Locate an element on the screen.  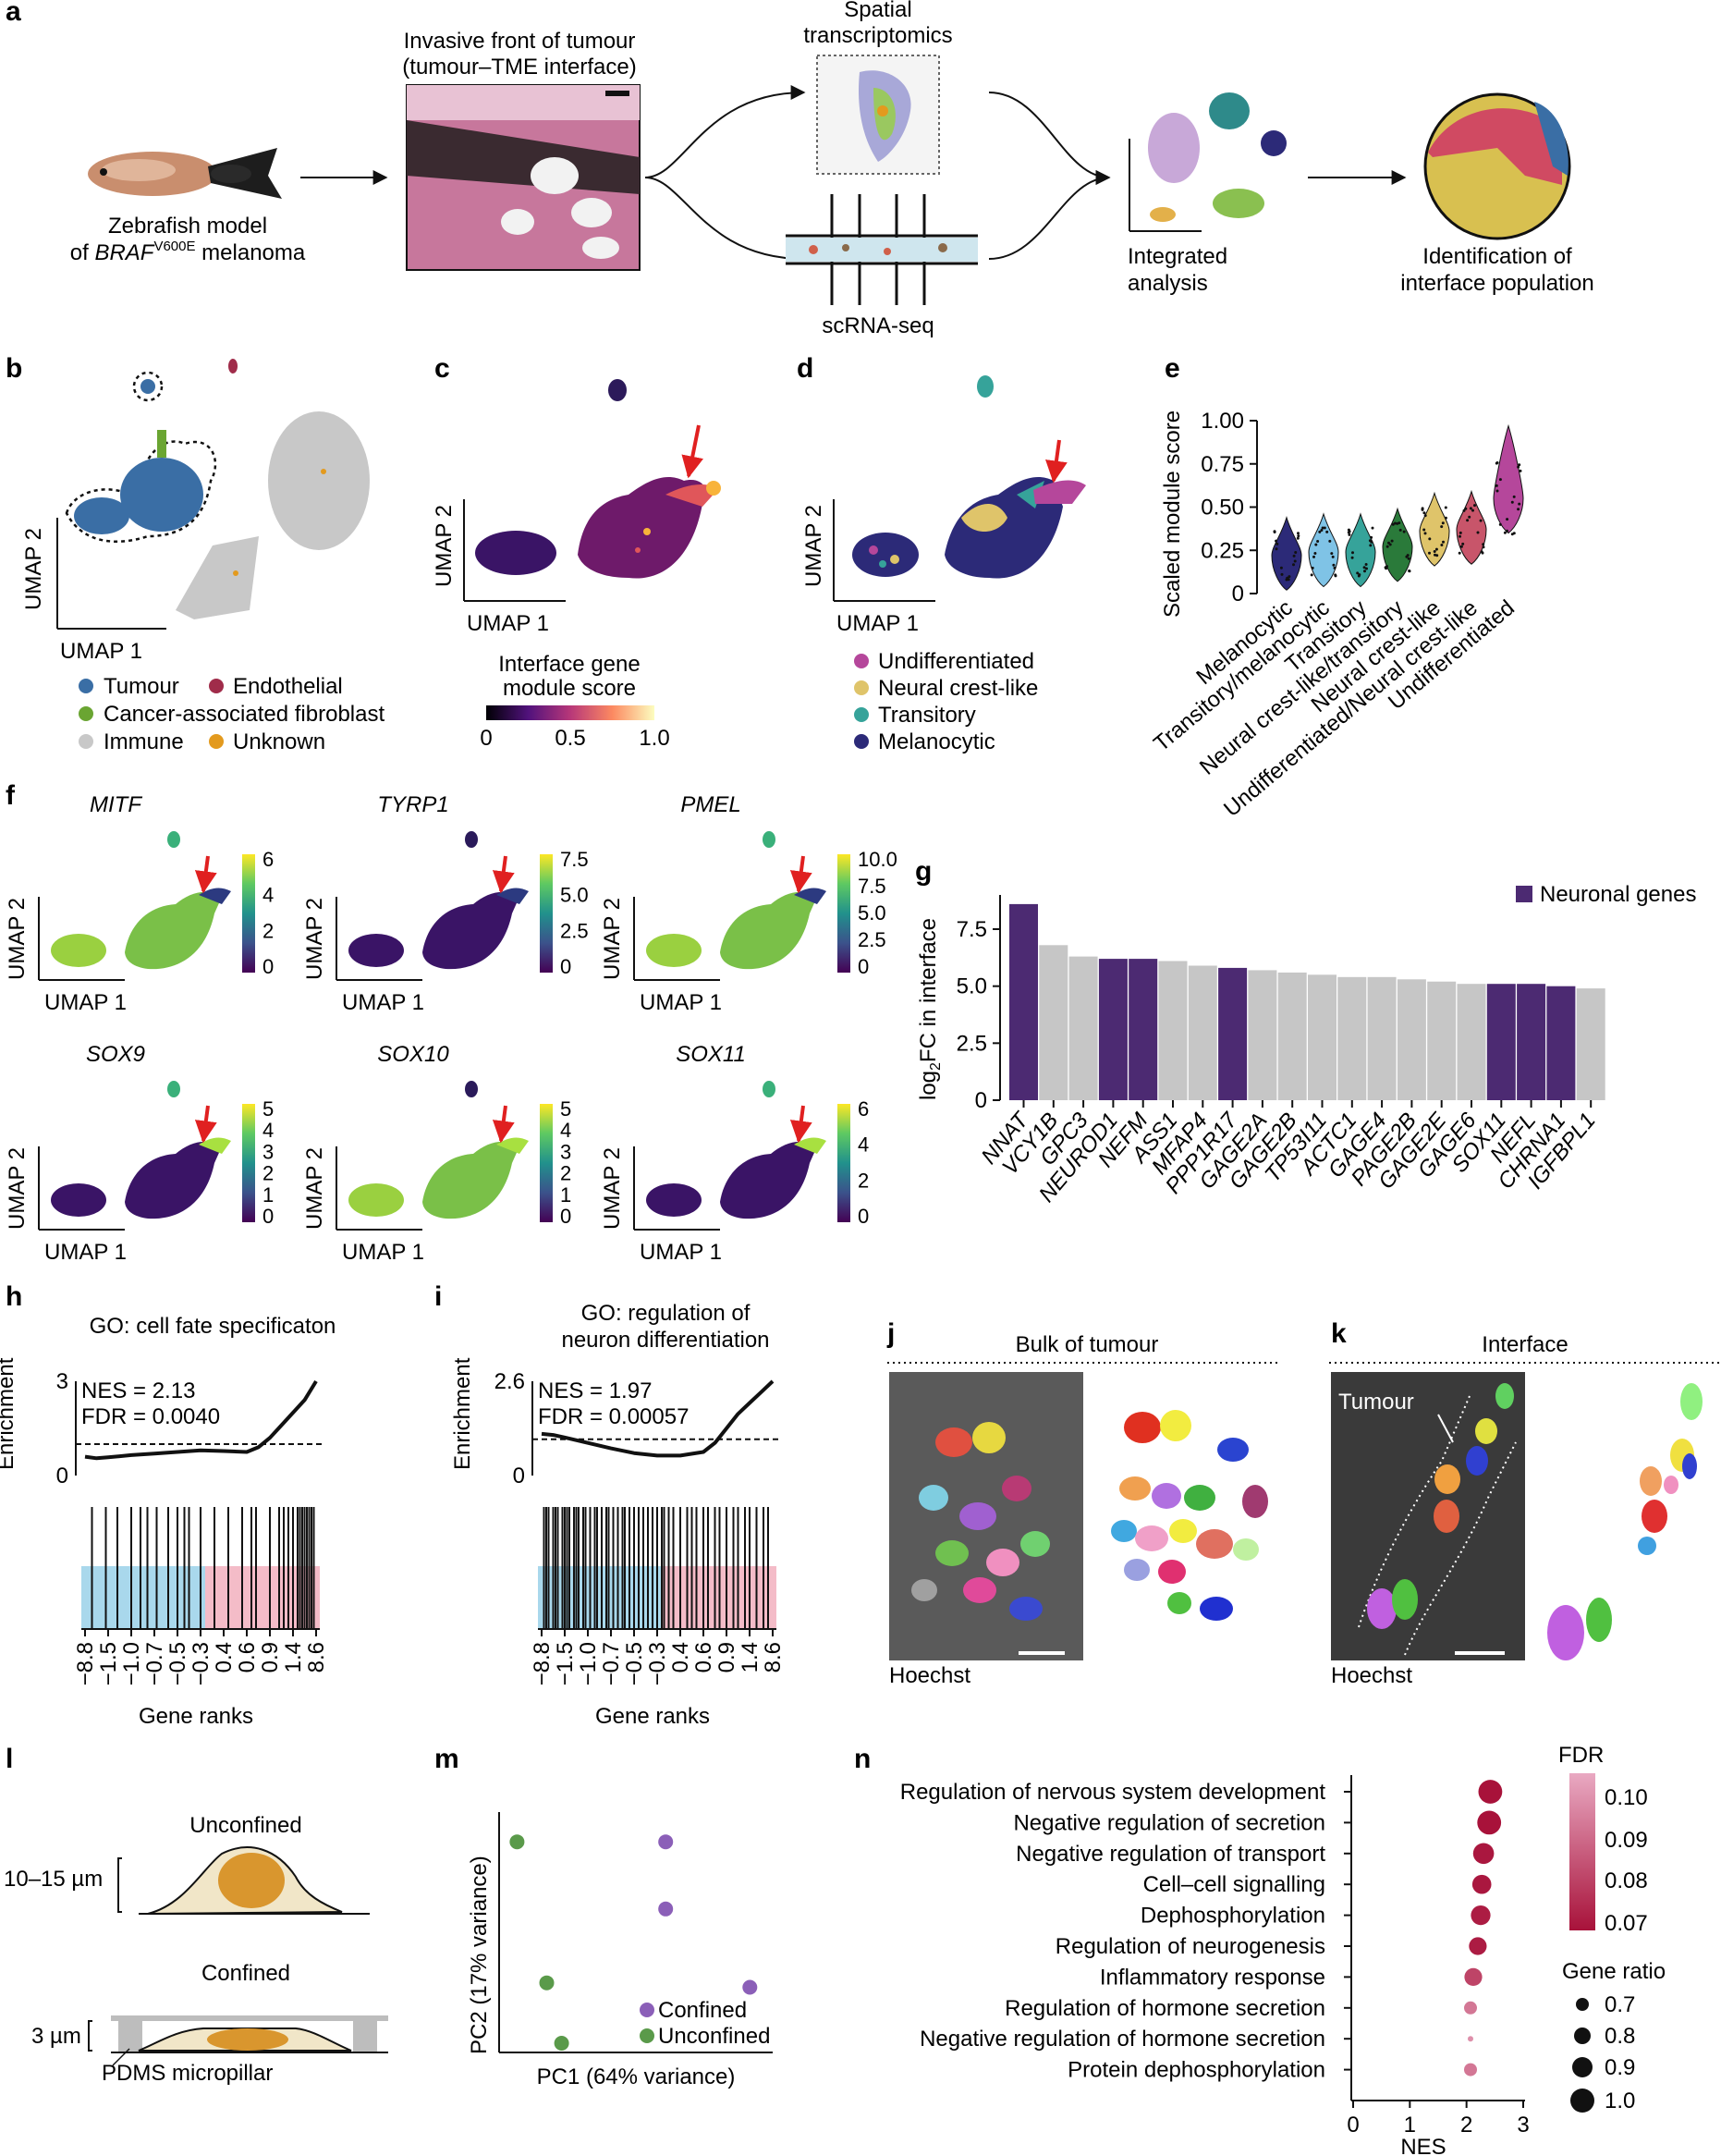
l-pillar-left is located at coordinates (130, 2037).